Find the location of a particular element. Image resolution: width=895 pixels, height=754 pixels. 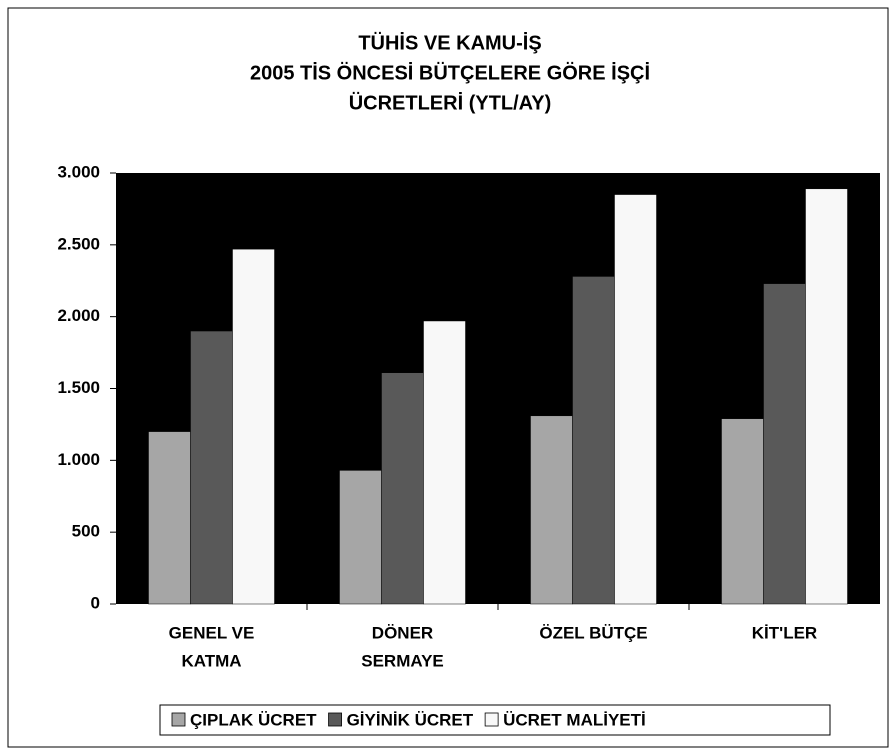

chart-title: 2005 TİS ÖNCESİ BÜTÇELERE GÖRE İŞÇİ is located at coordinates (450, 72).